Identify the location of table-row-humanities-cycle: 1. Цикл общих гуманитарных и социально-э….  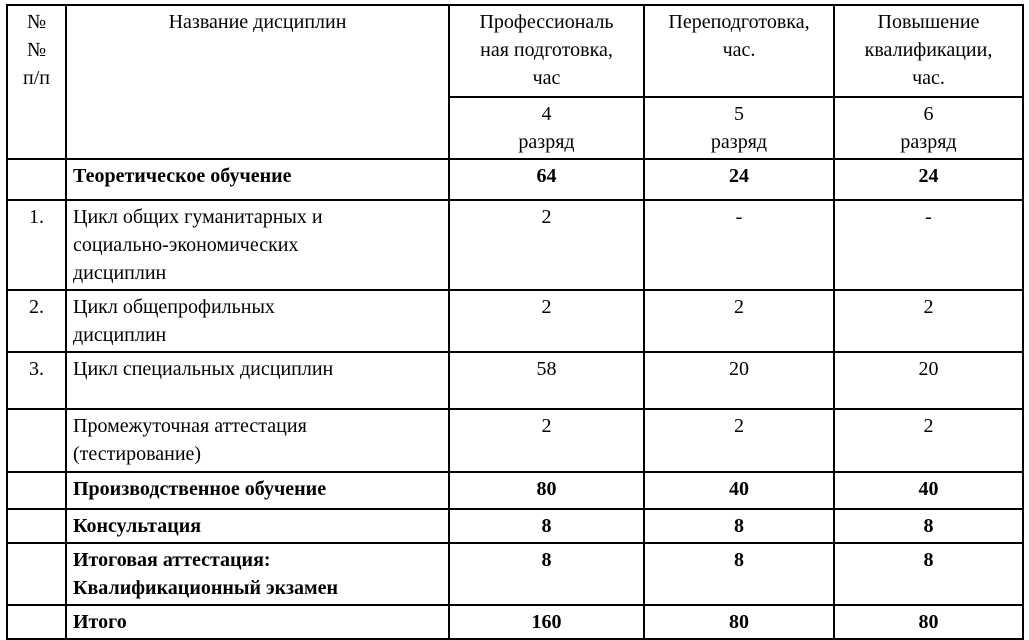
(515, 245).